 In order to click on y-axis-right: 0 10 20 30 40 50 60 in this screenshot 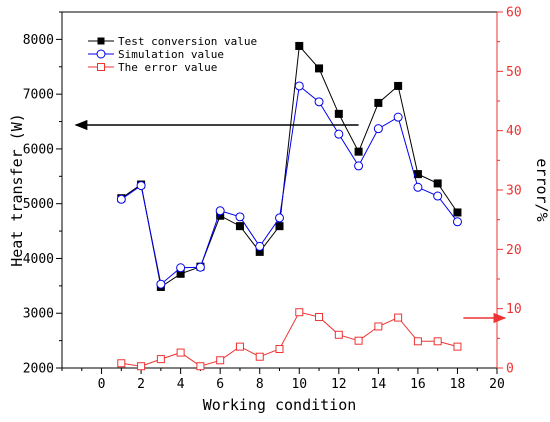, I will do `click(509, 191)`.